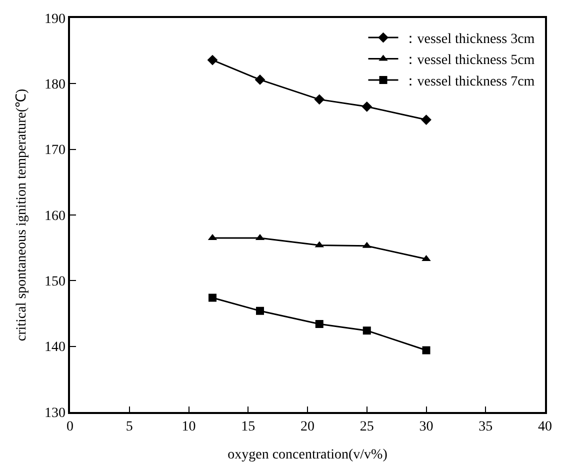  What do you see at coordinates (469, 60) in the screenshot?
I see `legend-label: ：vessel thickness 5cm` at bounding box center [469, 60].